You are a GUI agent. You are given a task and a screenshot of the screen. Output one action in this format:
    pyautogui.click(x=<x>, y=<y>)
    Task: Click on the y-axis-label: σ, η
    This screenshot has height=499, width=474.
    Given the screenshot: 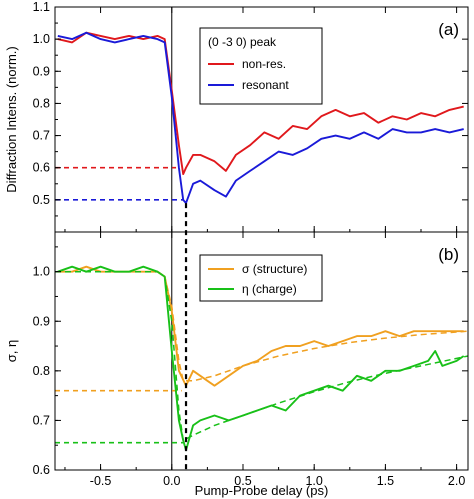 What is the action you would take?
    pyautogui.click(x=11, y=351)
    